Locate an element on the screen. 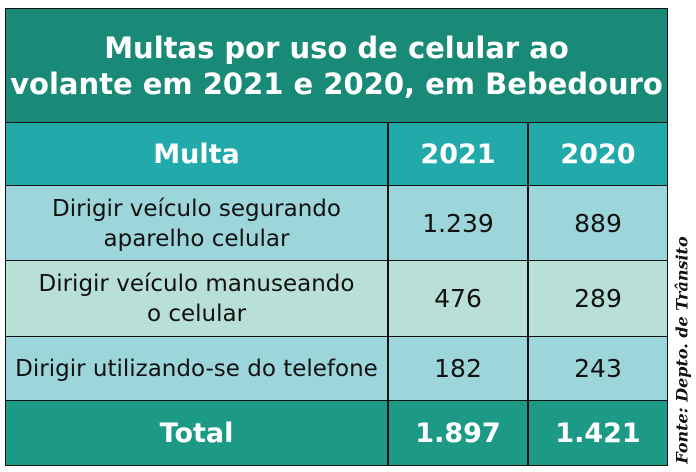  total-text: Total is located at coordinates (196, 433).